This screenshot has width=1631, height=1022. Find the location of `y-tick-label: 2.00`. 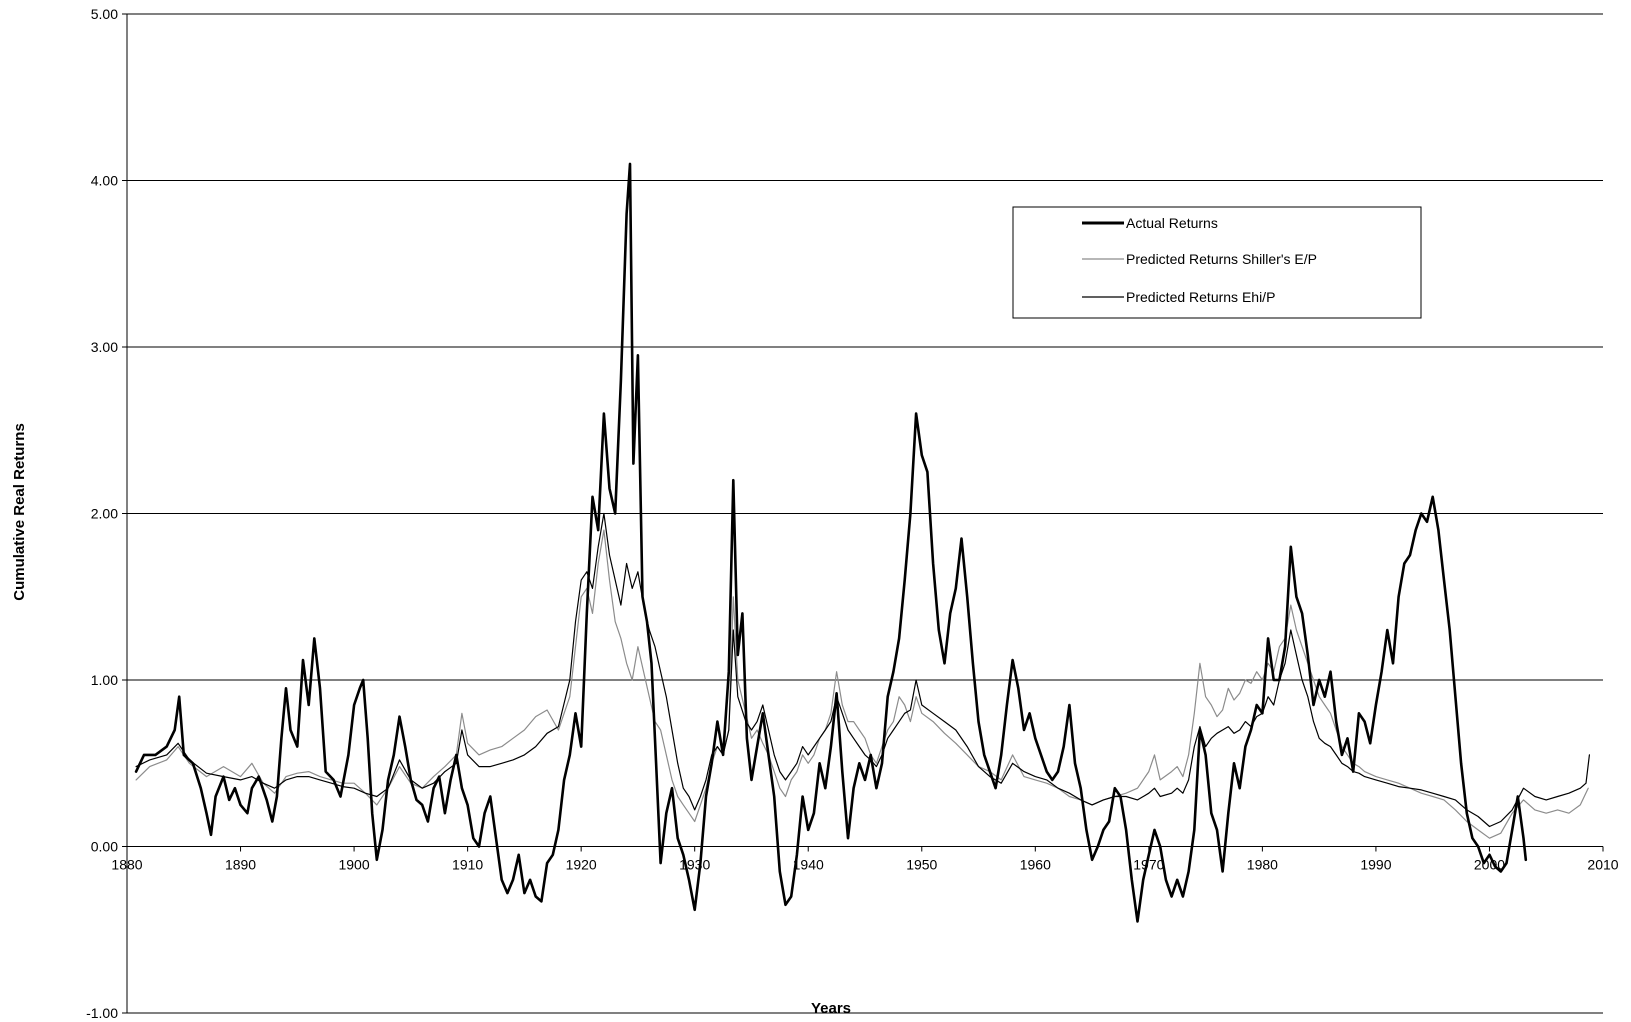

y-tick-label: 2.00 is located at coordinates (104, 514).